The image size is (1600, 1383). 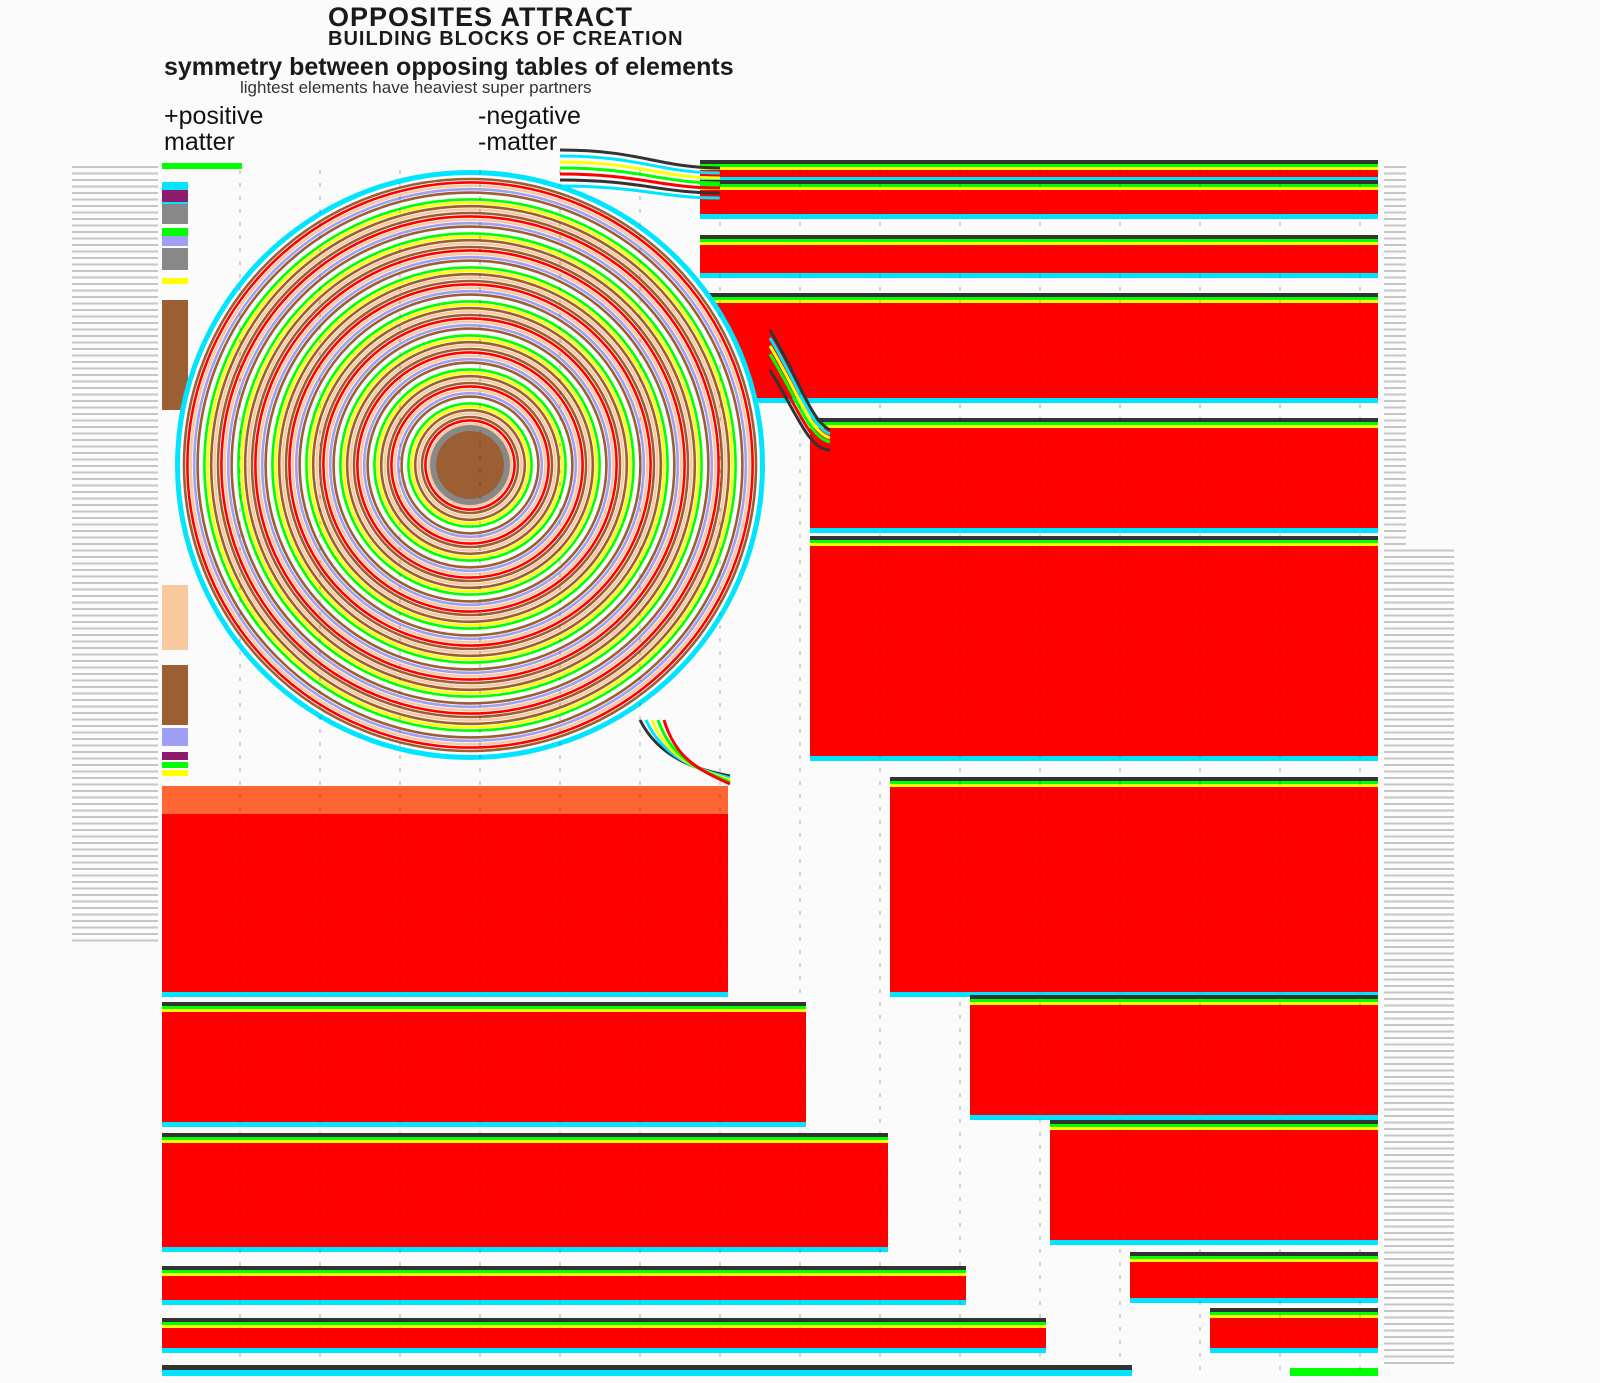 What do you see at coordinates (1039, 275) in the screenshot?
I see `right-band-3-cyan-stripe` at bounding box center [1039, 275].